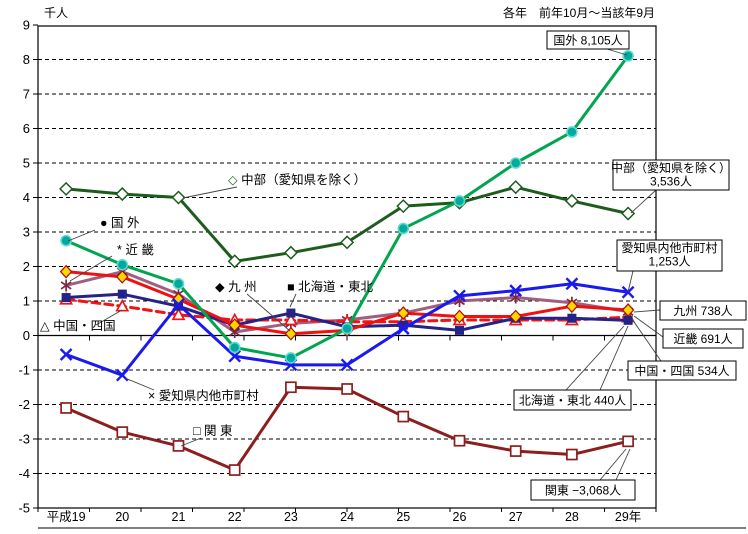 This screenshot has height=534, width=748. What do you see at coordinates (213, 431) in the screenshot?
I see `legend-label-kanto: □ 関 東` at bounding box center [213, 431].